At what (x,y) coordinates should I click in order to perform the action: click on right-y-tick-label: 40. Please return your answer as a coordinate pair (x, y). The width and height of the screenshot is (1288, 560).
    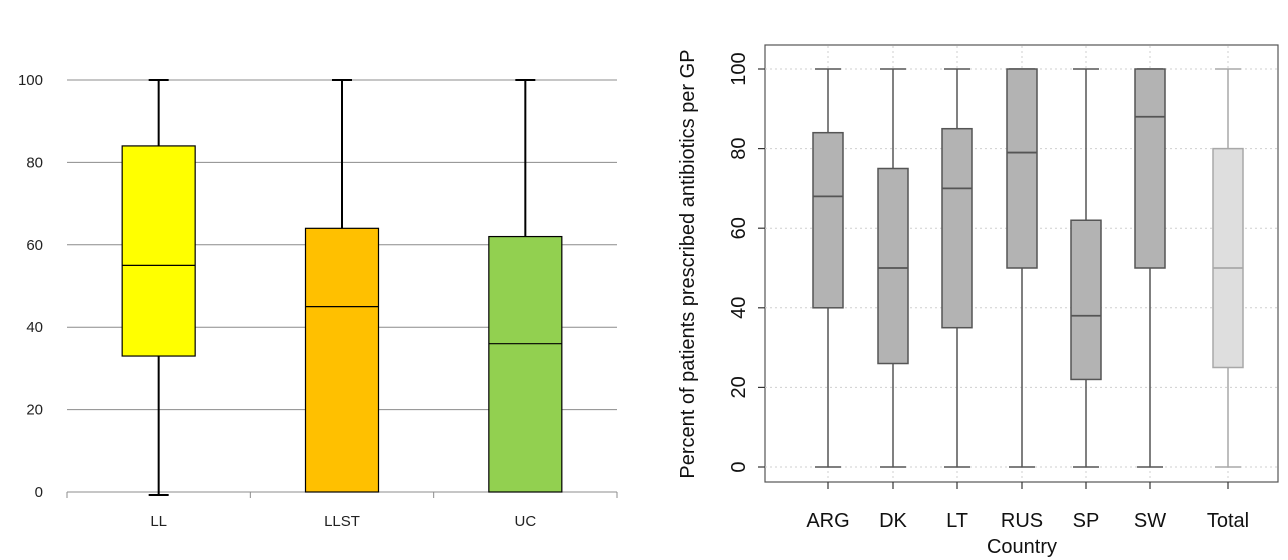
    Looking at the image, I should click on (739, 308).